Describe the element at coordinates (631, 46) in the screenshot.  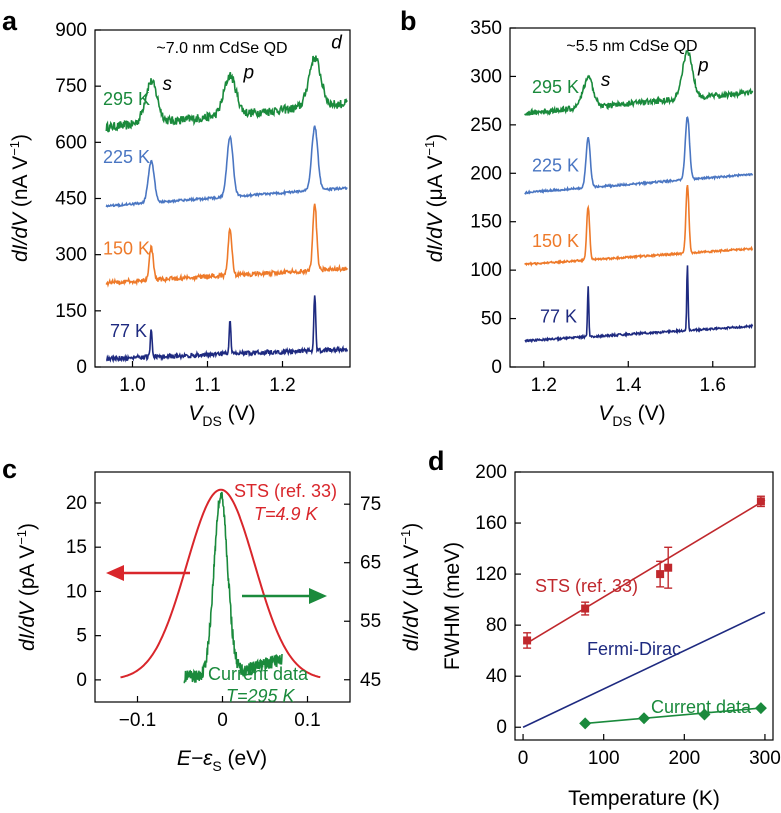
I see `title-b: ~5.5 nm CdSe QD` at that location.